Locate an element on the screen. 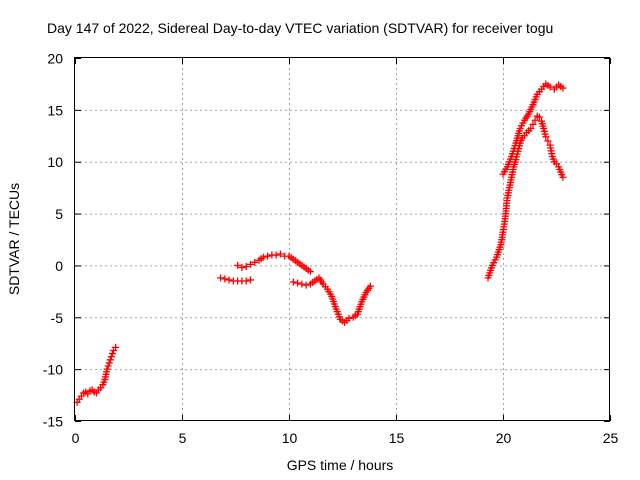  y-tick-label: 10 is located at coordinates (55, 162).